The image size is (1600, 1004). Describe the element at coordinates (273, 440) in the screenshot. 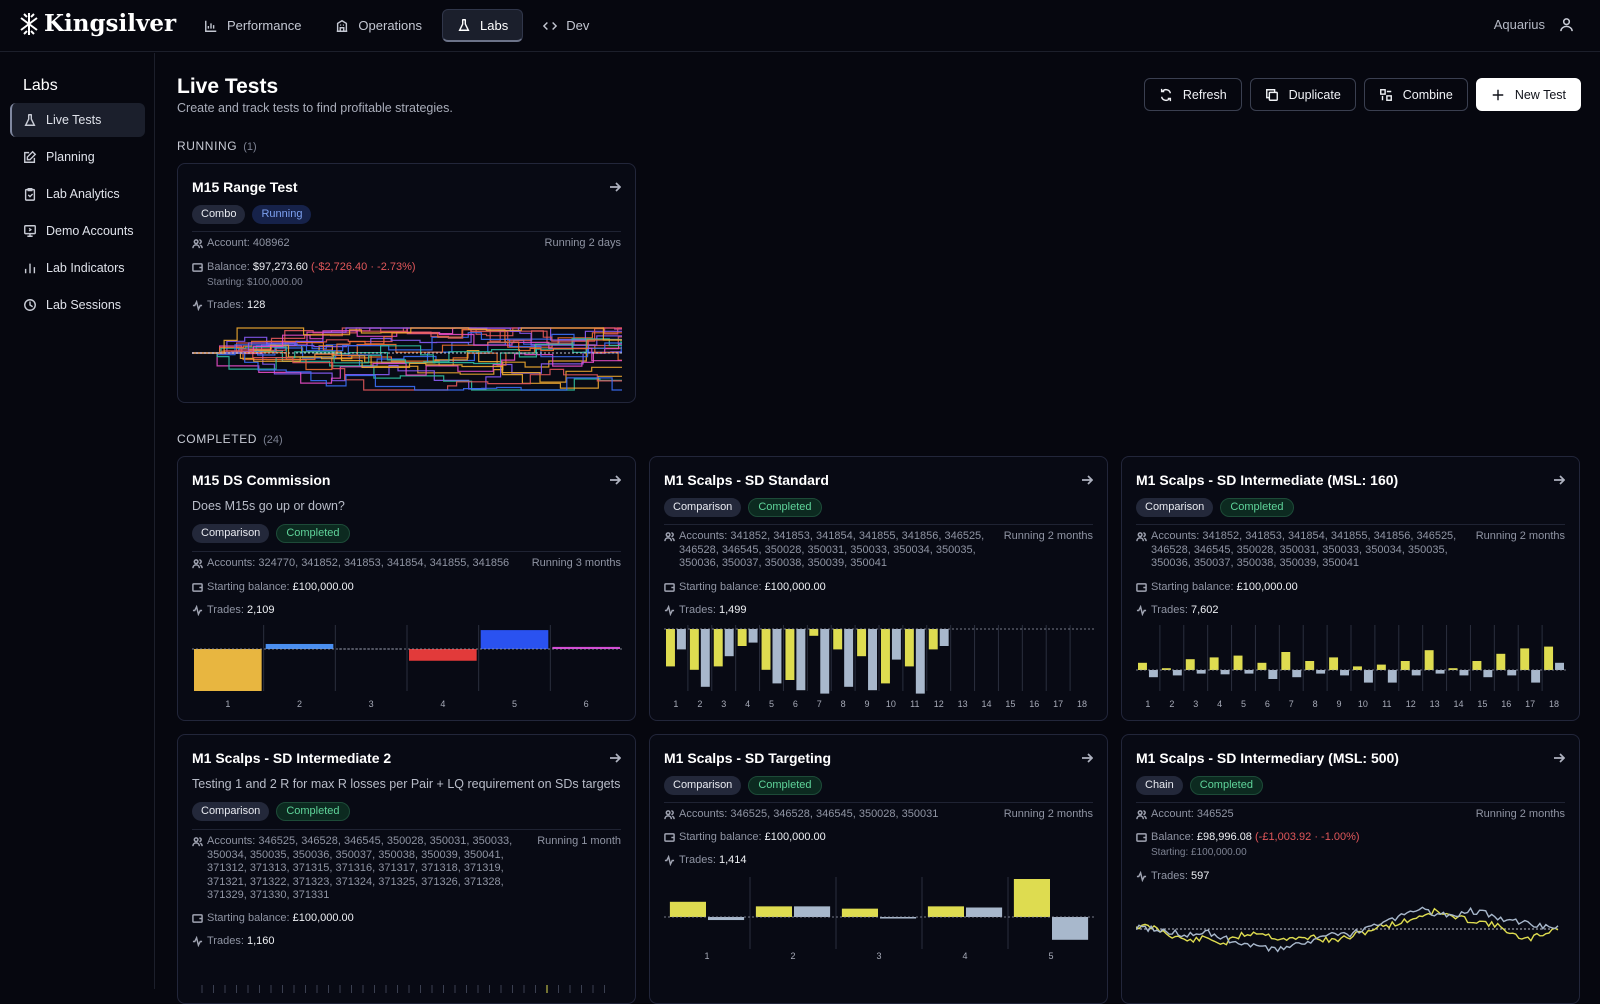

I see `section-count: (24)` at that location.